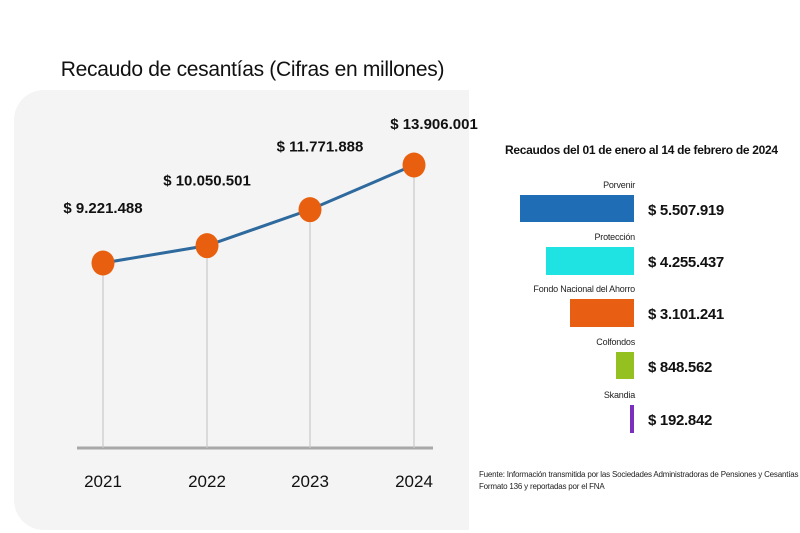 Image resolution: width=800 pixels, height=533 pixels. I want to click on bar-category-label: Protección, so click(614, 237).